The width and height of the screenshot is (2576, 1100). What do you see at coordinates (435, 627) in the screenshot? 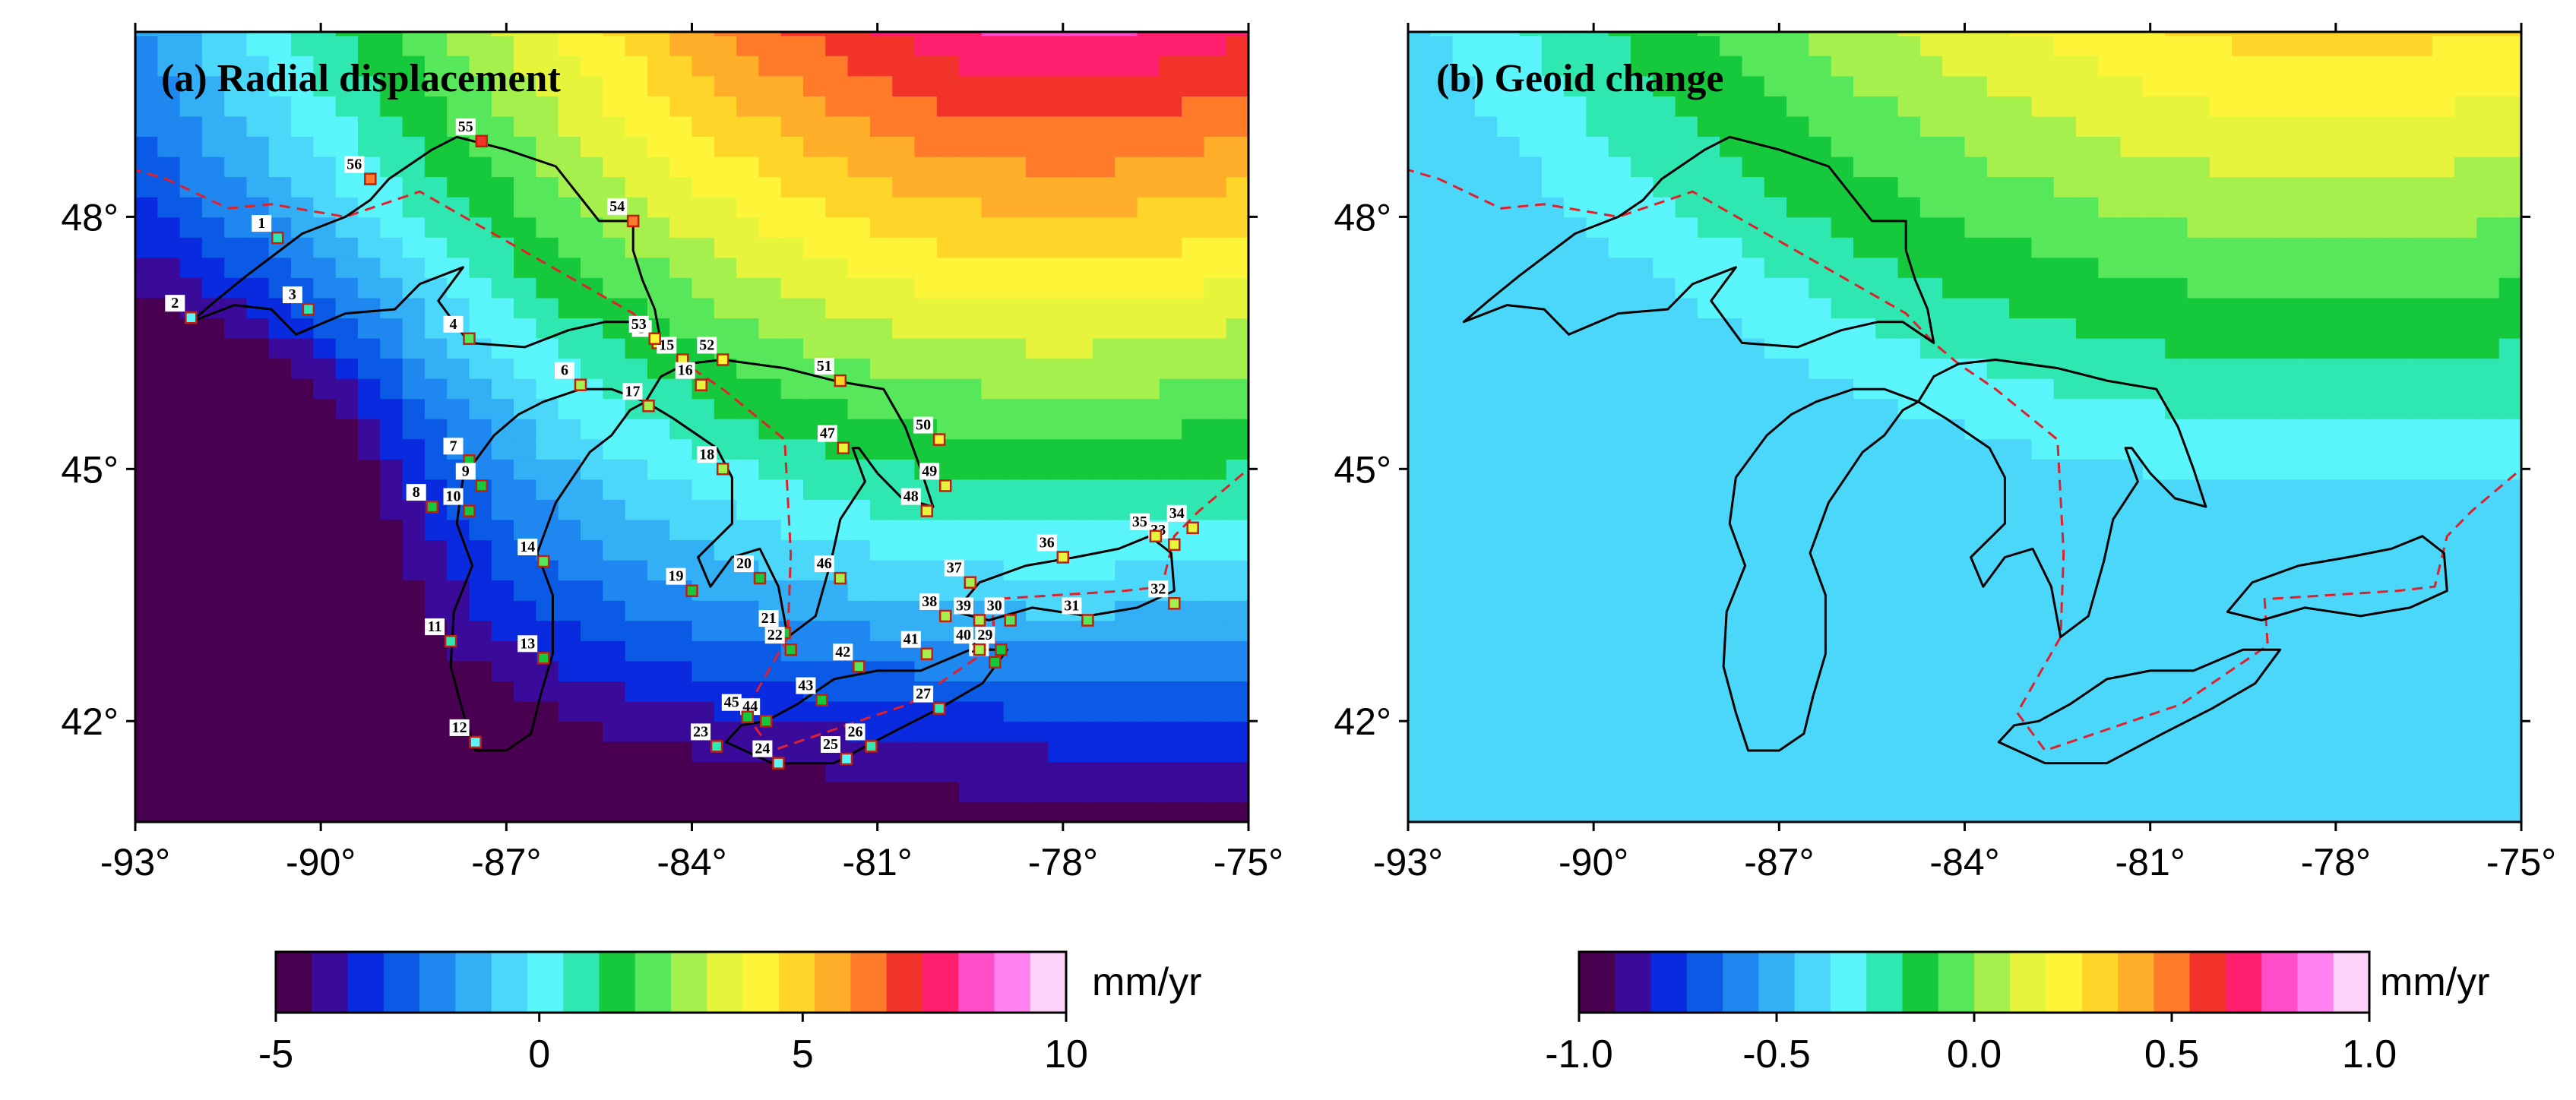
I see `station-label: 11` at bounding box center [435, 627].